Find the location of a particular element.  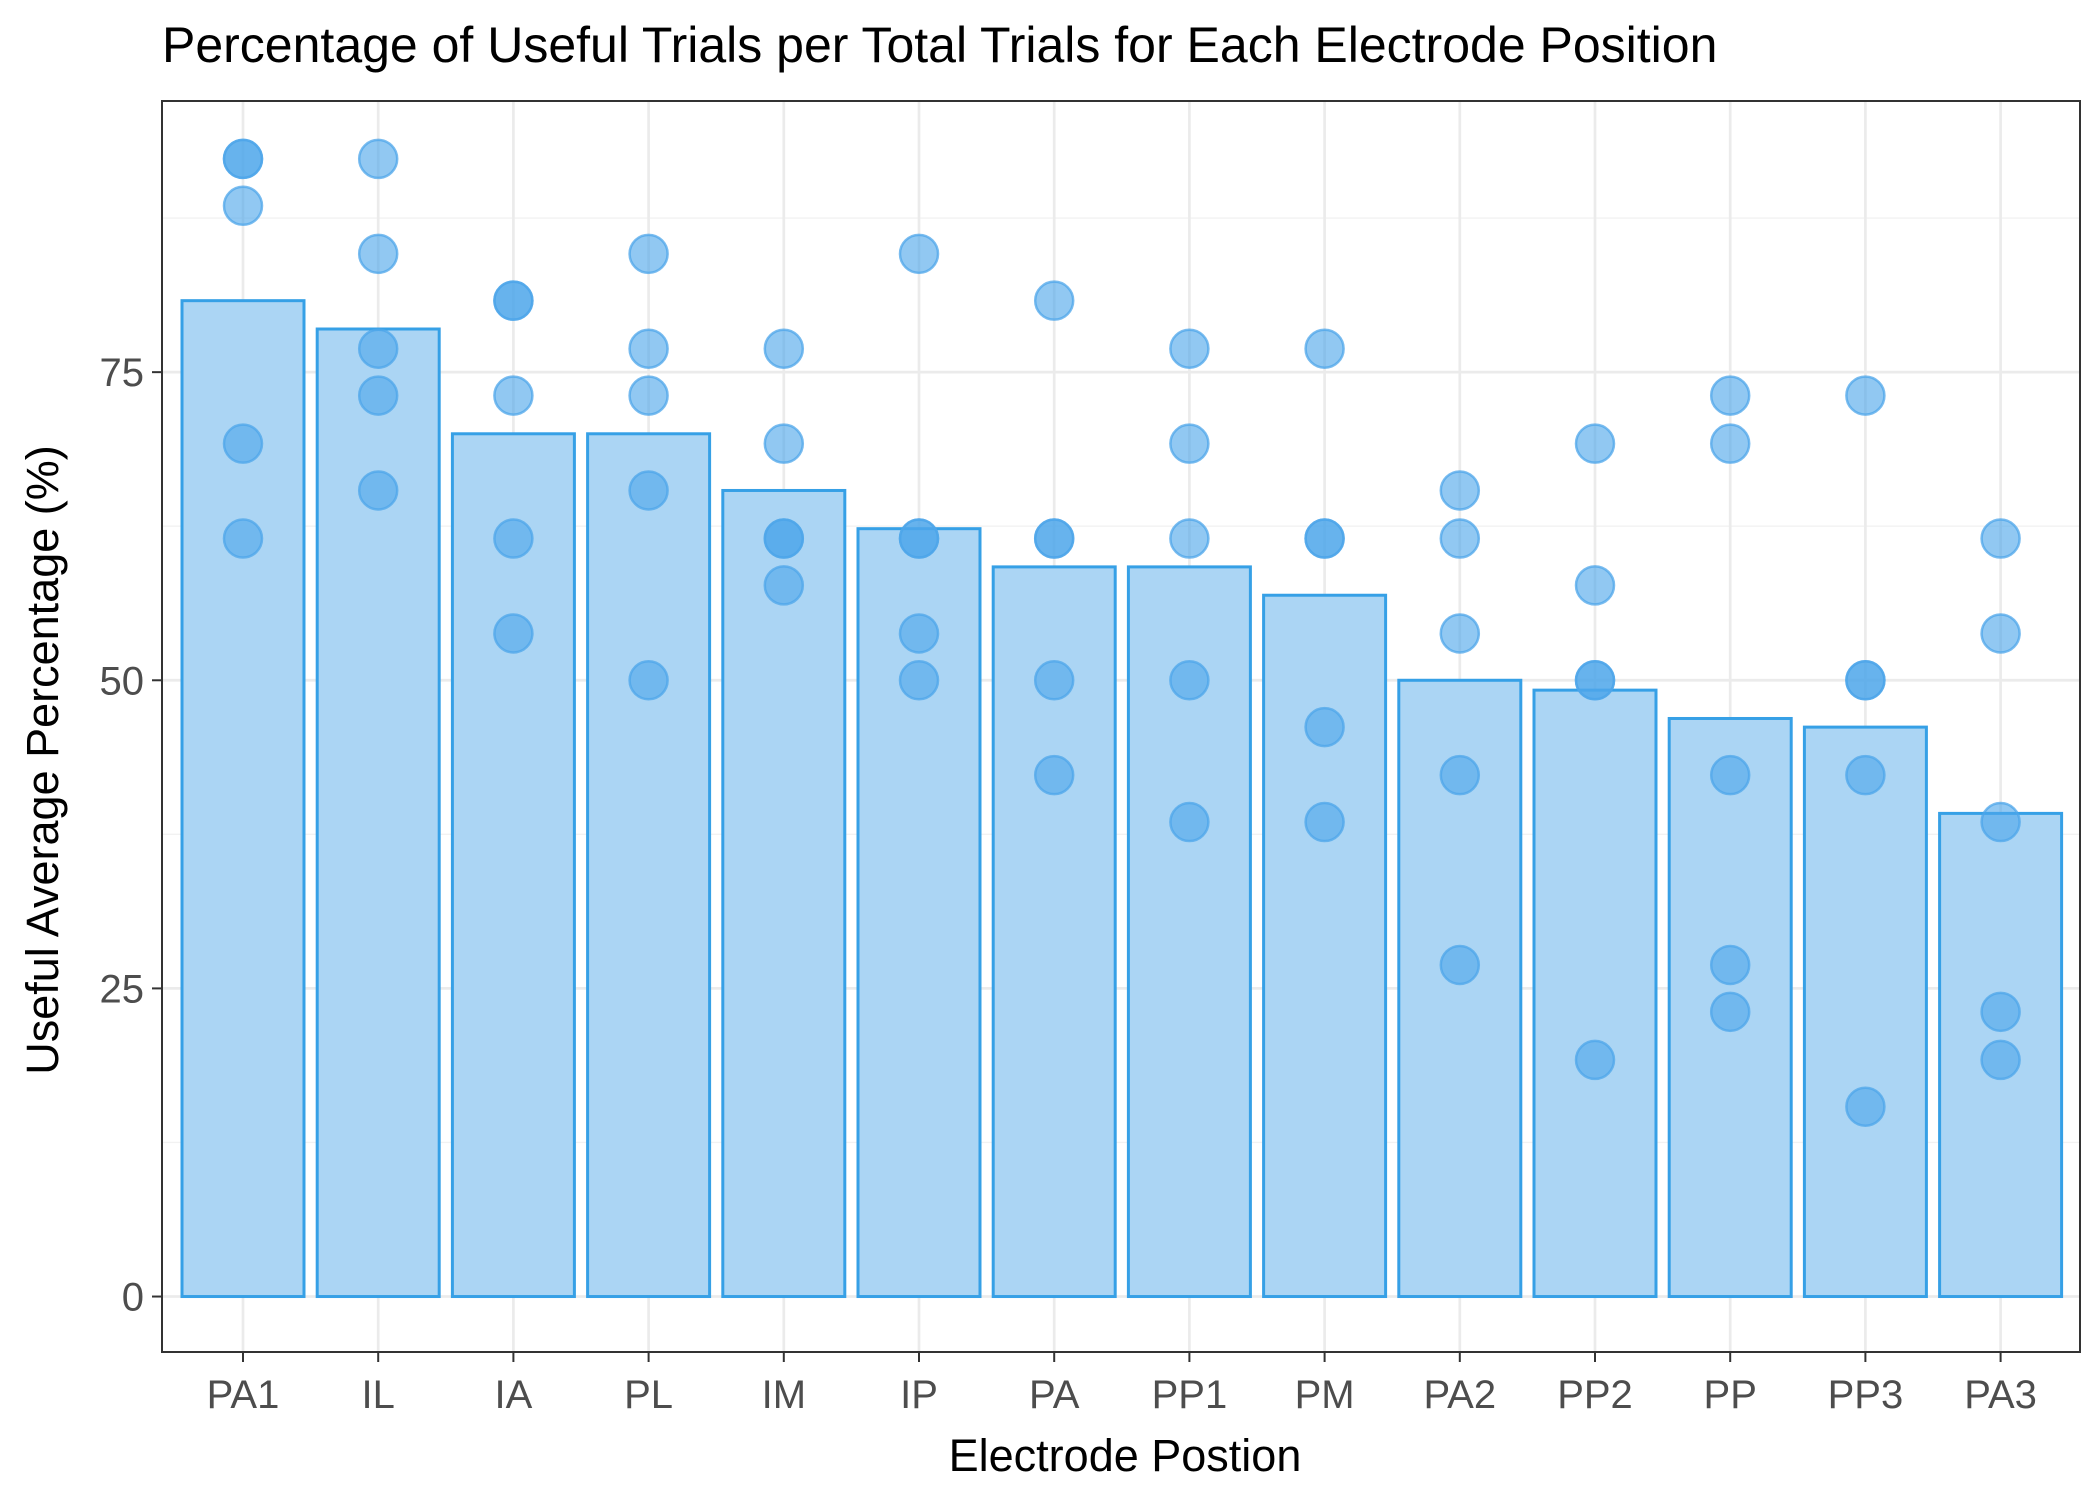

y-tick-label: 75 is located at coordinates (122, 373).